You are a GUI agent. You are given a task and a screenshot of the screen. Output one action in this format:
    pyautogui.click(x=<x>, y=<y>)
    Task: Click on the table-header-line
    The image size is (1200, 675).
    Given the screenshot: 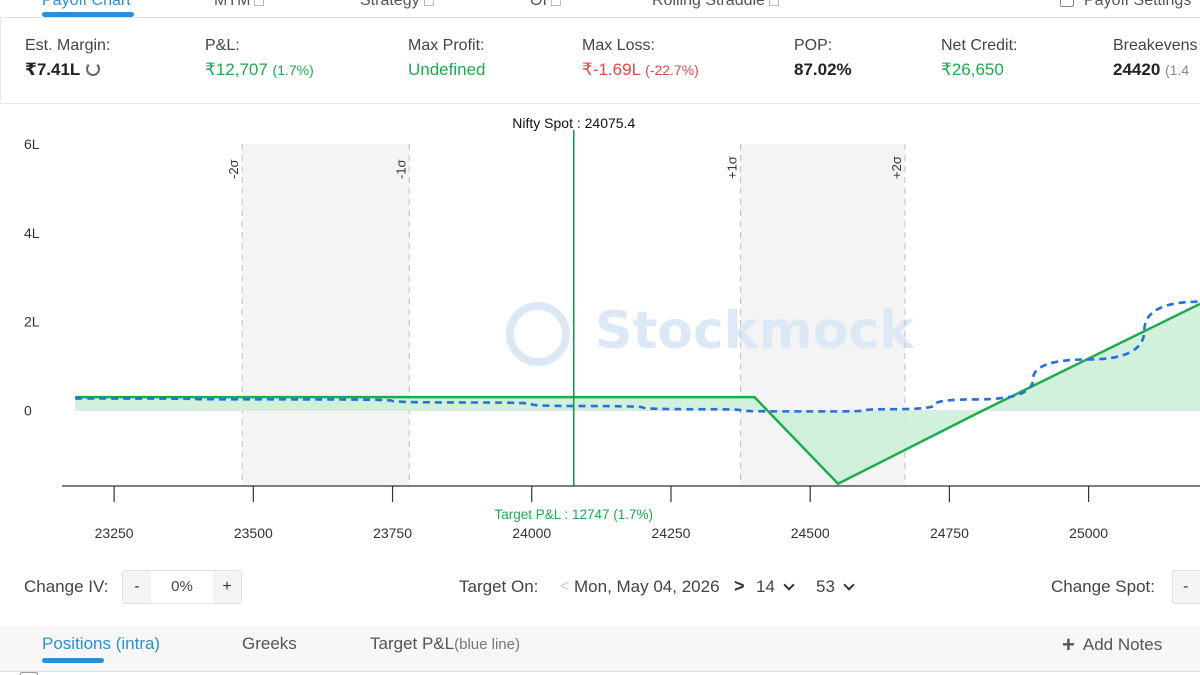 What is the action you would take?
    pyautogui.click(x=600, y=673)
    